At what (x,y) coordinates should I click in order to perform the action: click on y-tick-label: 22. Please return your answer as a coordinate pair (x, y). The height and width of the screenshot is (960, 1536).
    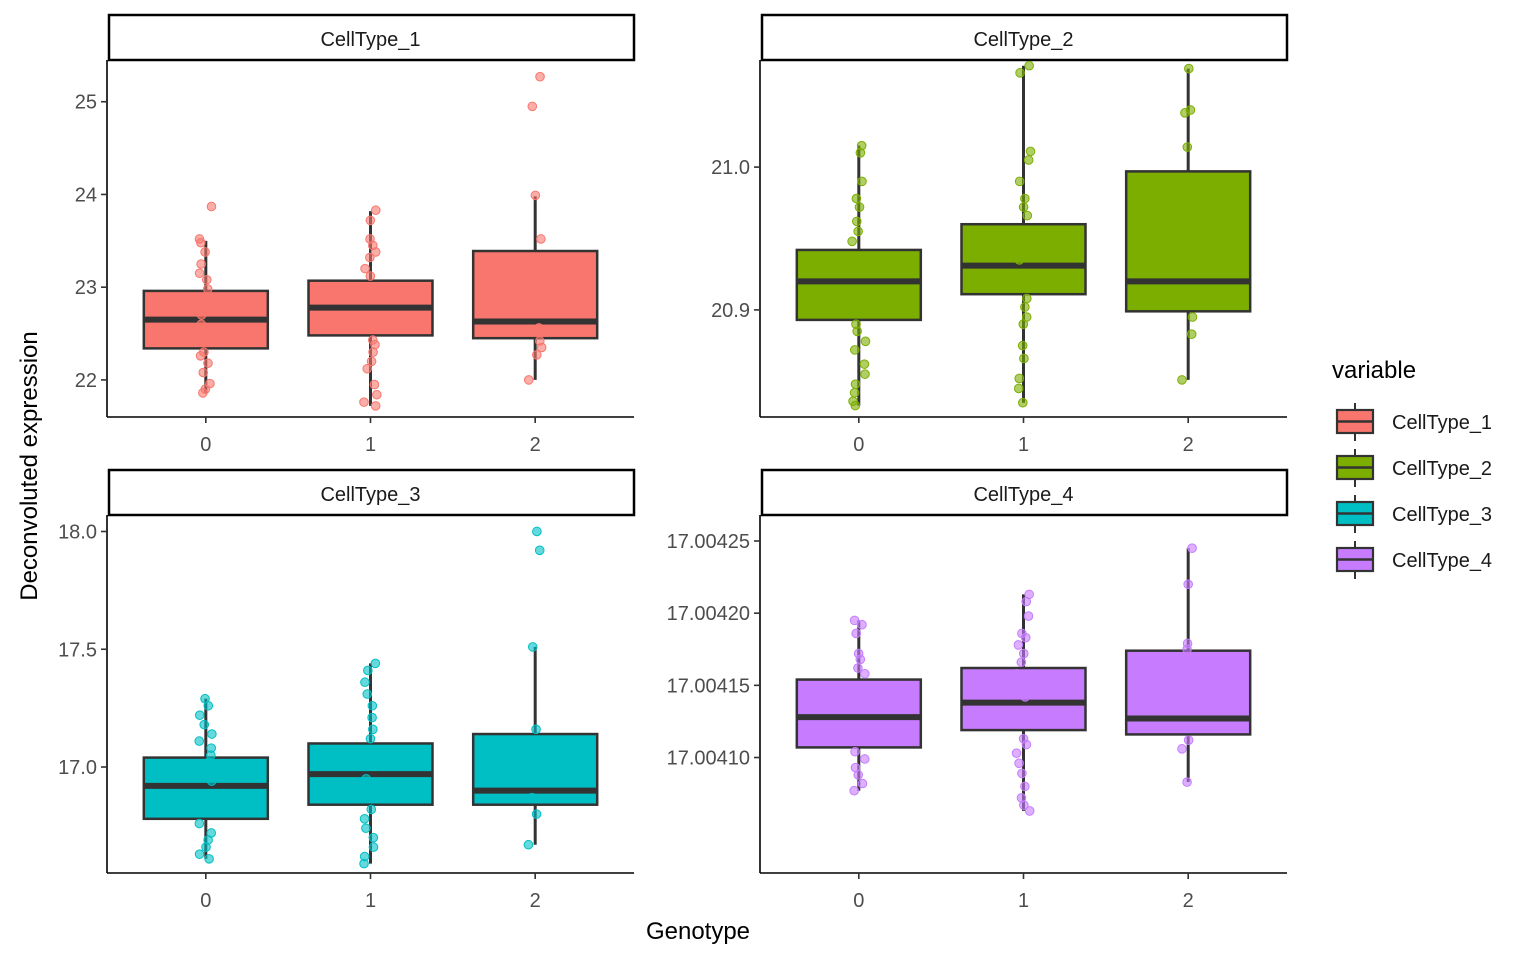
    Looking at the image, I should click on (86, 381).